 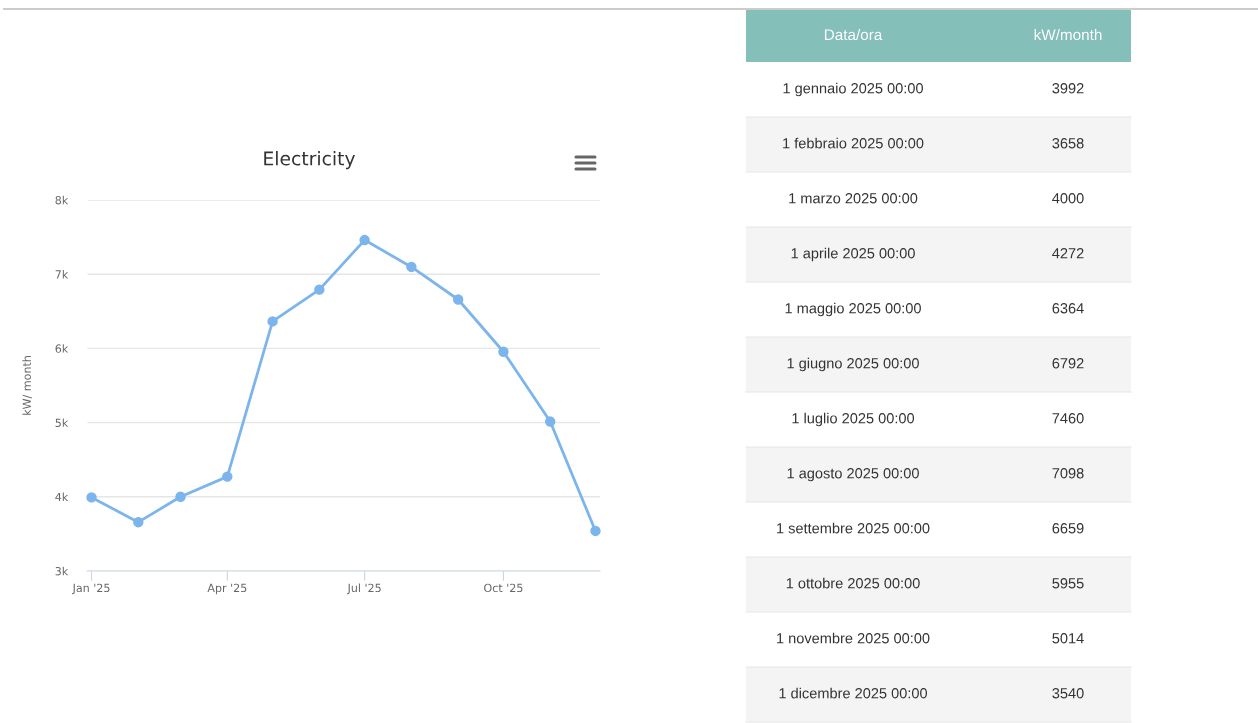 I want to click on x-tick-label: Apr '25, so click(x=227, y=589).